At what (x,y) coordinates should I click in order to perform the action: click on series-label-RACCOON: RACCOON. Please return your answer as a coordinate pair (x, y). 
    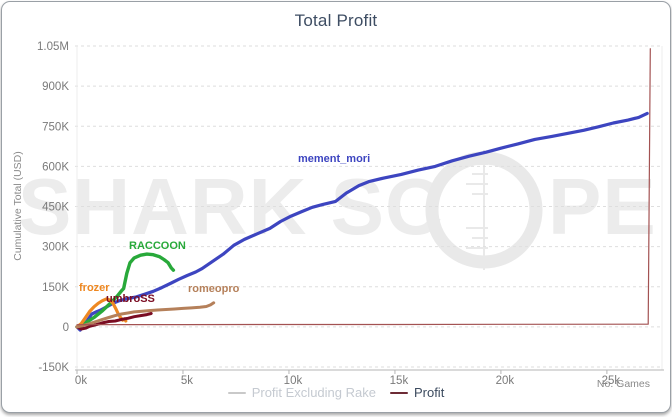
    Looking at the image, I should click on (157, 246).